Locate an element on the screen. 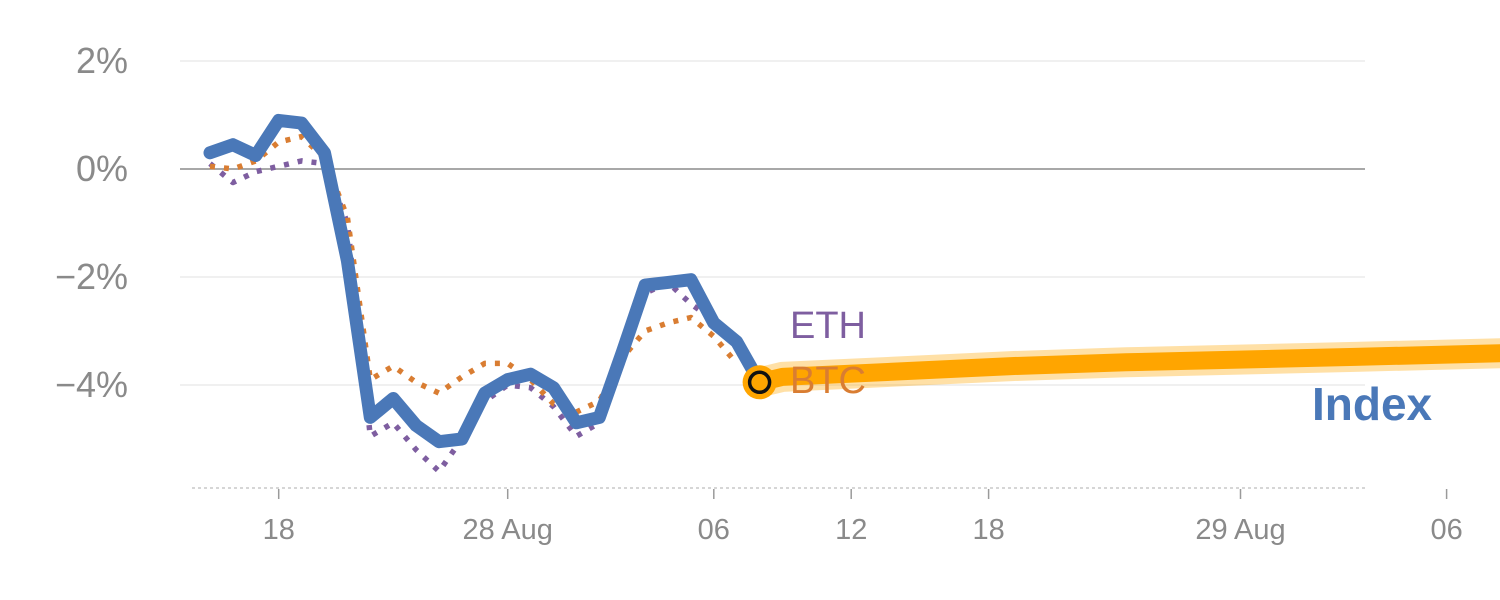  current-point-marker is located at coordinates (759, 382).